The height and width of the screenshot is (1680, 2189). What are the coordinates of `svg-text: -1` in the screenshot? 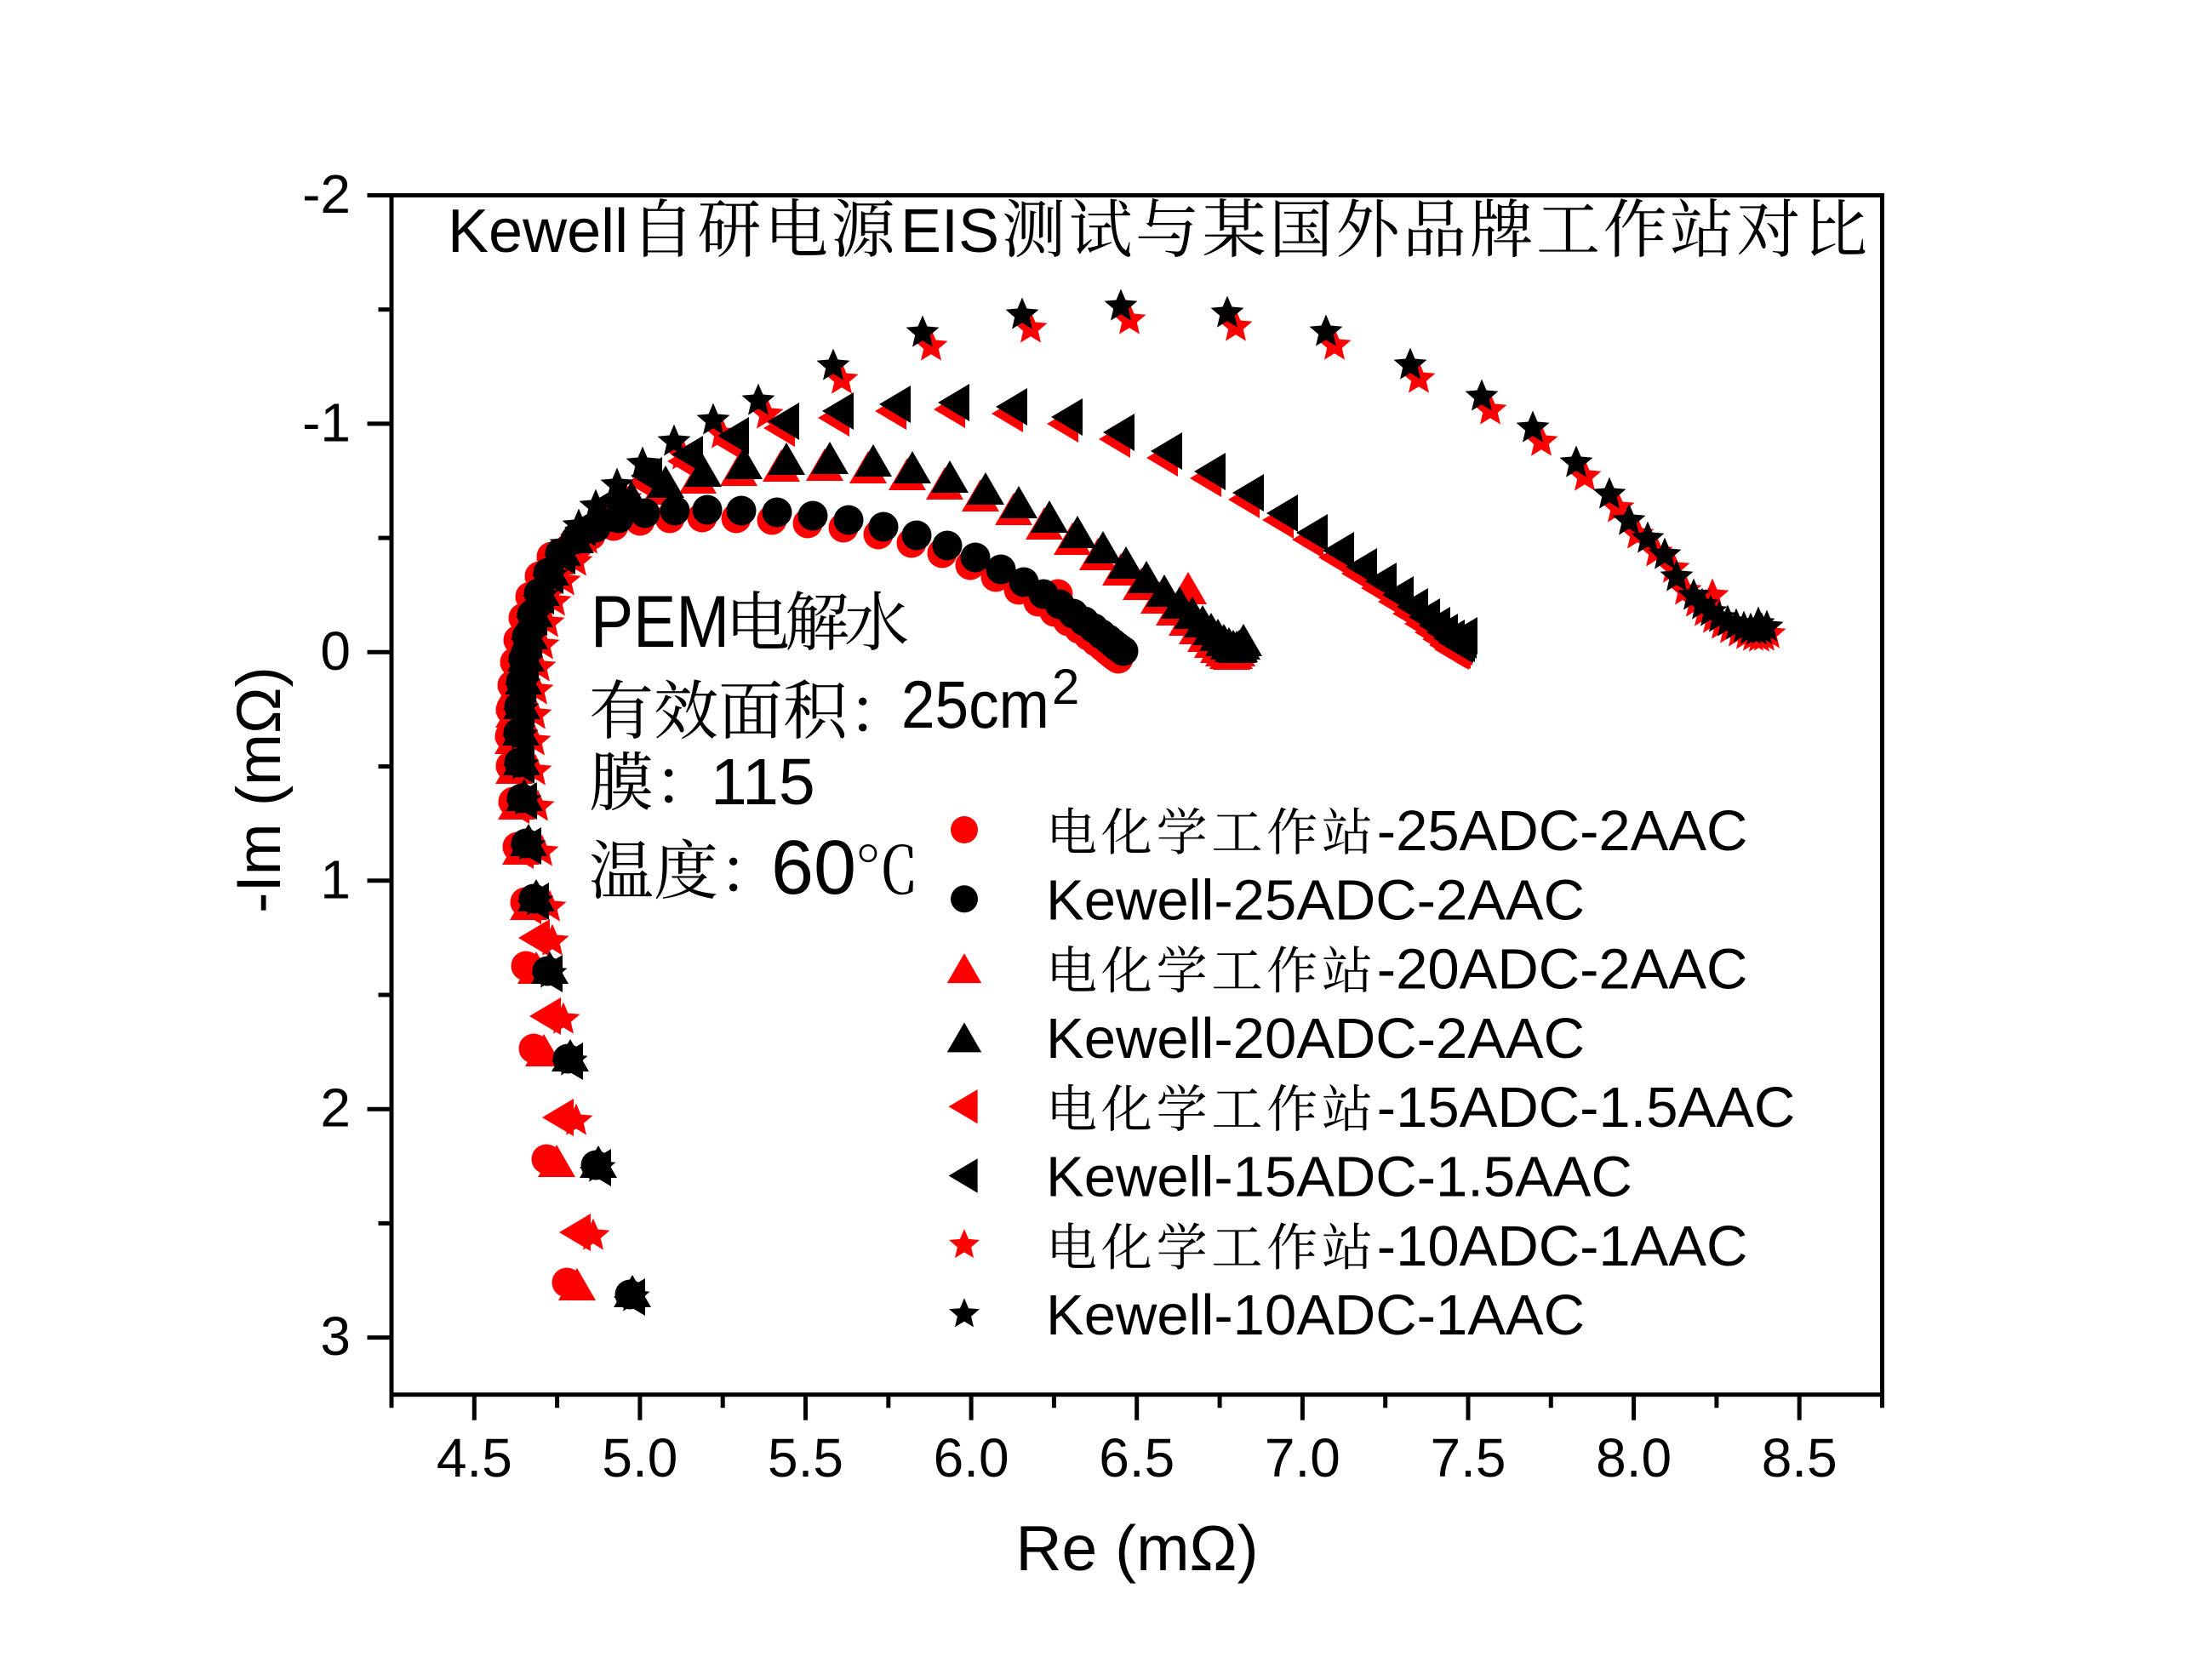 It's located at (326, 422).